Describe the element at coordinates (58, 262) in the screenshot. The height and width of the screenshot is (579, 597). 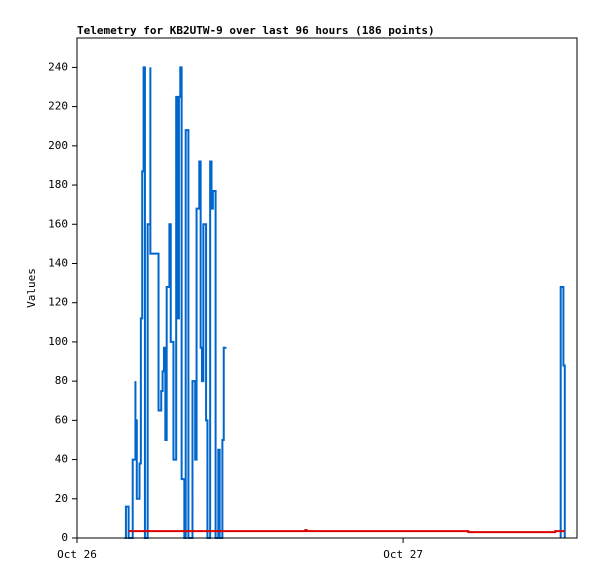
I see `y-tick-label: 140` at that location.